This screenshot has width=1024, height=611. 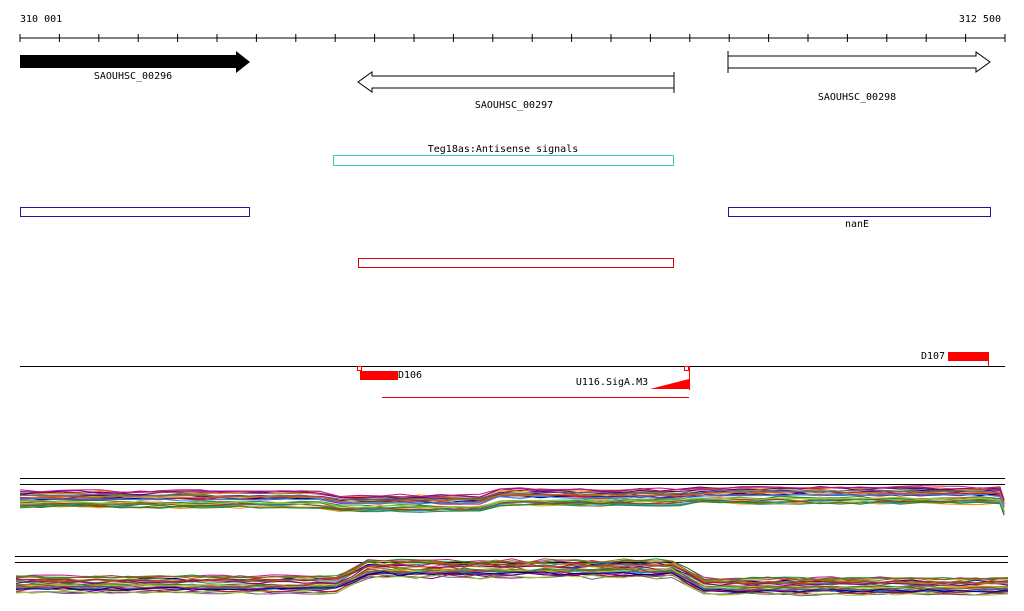 I want to click on ruler-start: 310 001, so click(x=41, y=19).